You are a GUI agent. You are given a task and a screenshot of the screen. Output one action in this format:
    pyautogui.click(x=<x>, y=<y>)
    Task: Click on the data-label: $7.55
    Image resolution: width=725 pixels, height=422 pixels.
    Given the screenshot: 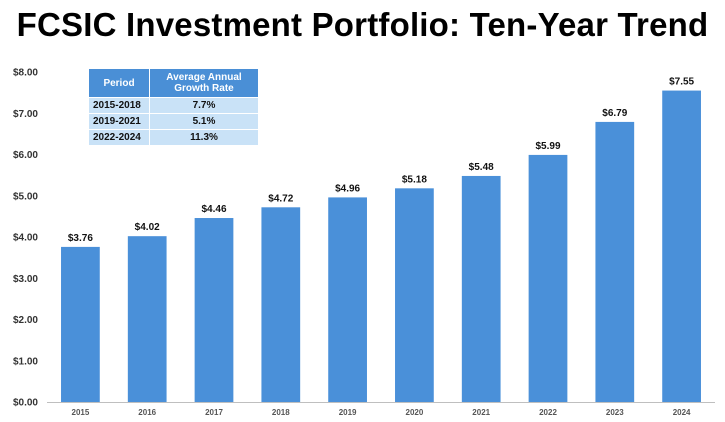 What is the action you would take?
    pyautogui.click(x=681, y=82)
    